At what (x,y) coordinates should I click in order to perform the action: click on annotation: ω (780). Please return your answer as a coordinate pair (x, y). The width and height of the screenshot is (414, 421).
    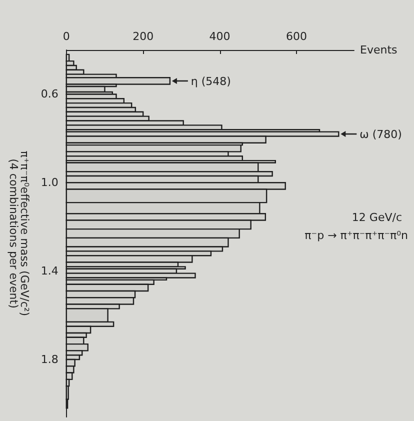
    Looking at the image, I should click on (381, 135).